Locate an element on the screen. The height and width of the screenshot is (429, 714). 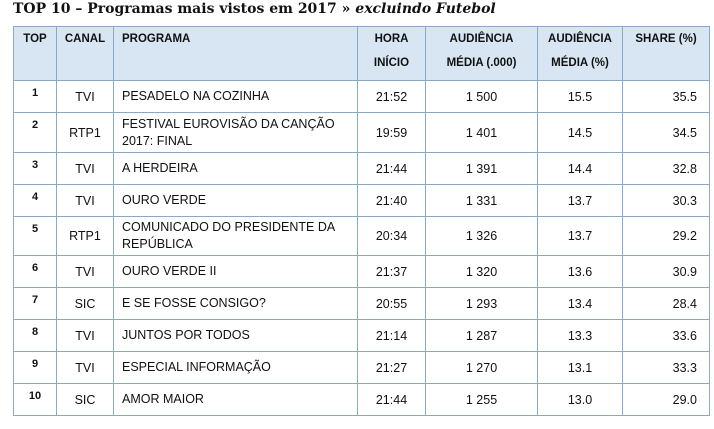
cell-programa: OURO VERDE II is located at coordinates (235, 271).